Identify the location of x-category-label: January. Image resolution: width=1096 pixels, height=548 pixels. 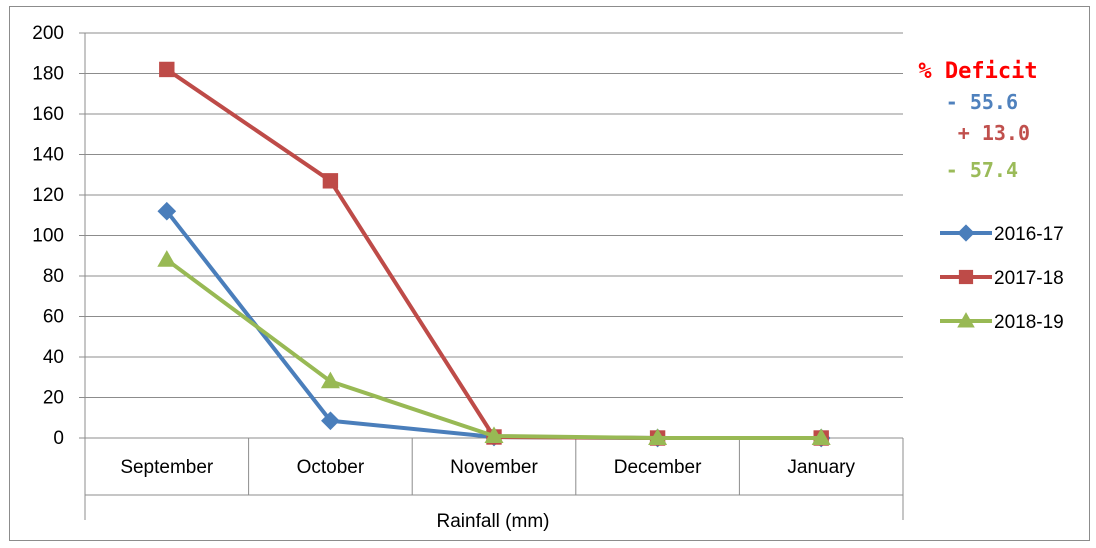
(821, 467).